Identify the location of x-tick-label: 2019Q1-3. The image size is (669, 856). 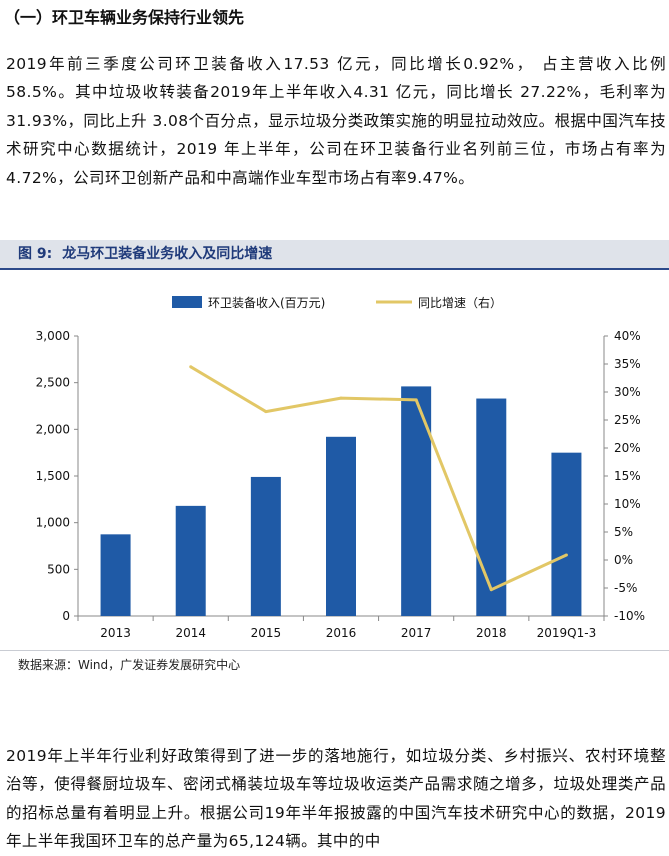
(567, 633).